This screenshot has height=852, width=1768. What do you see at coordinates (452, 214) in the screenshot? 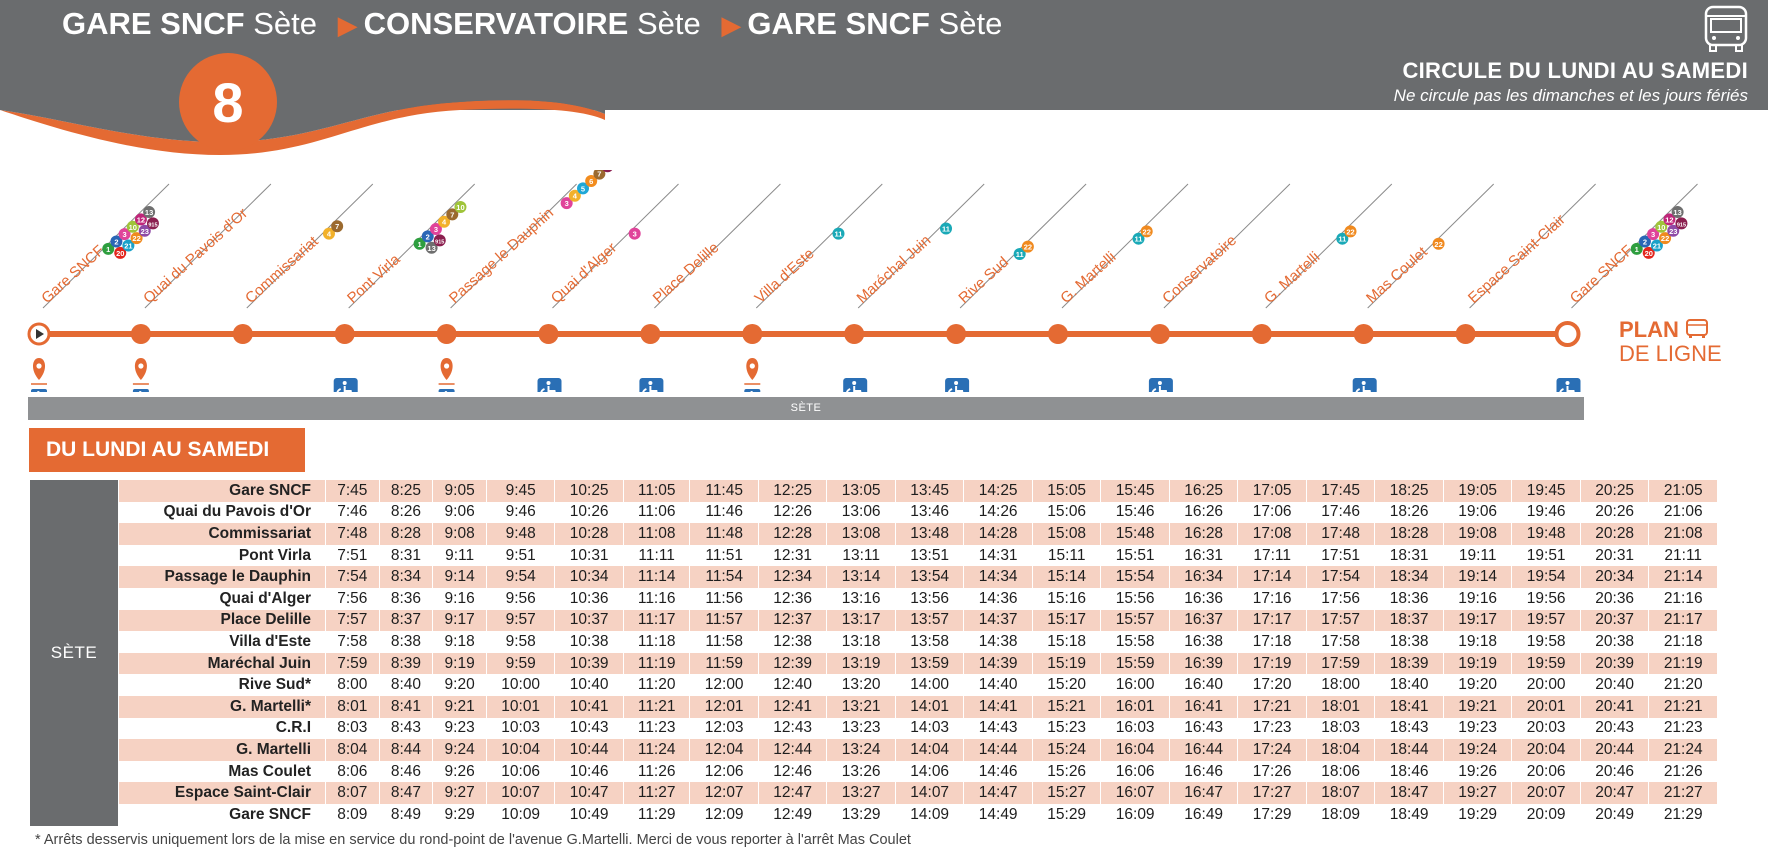
I see `connection-line-number: 7` at bounding box center [452, 214].